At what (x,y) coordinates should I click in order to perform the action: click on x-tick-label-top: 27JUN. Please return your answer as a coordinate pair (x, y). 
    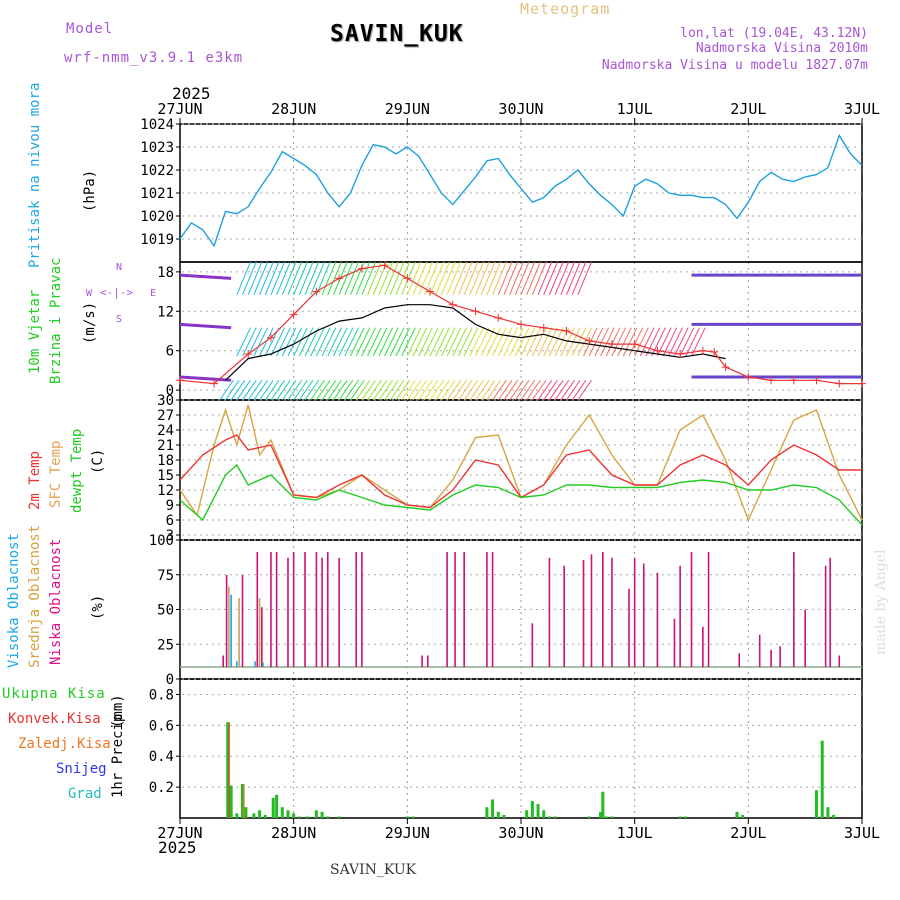
    Looking at the image, I should click on (179, 109).